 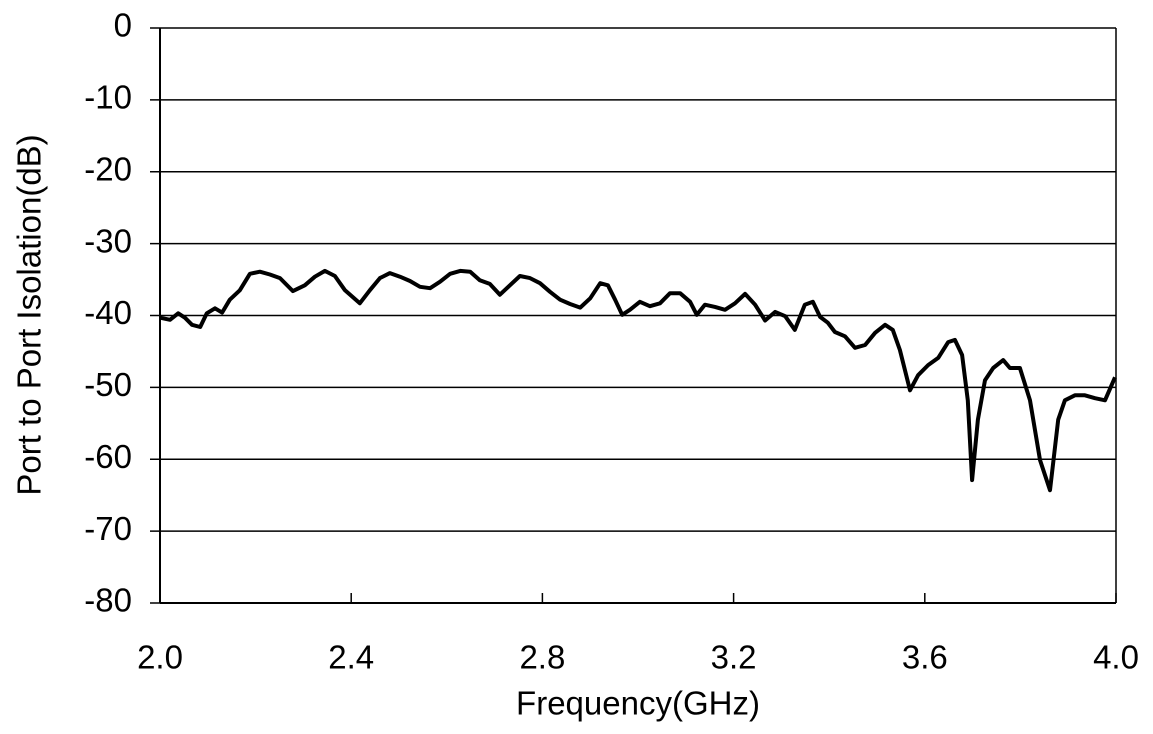 What do you see at coordinates (123, 25) in the screenshot?
I see `y-tick-label: 0` at bounding box center [123, 25].